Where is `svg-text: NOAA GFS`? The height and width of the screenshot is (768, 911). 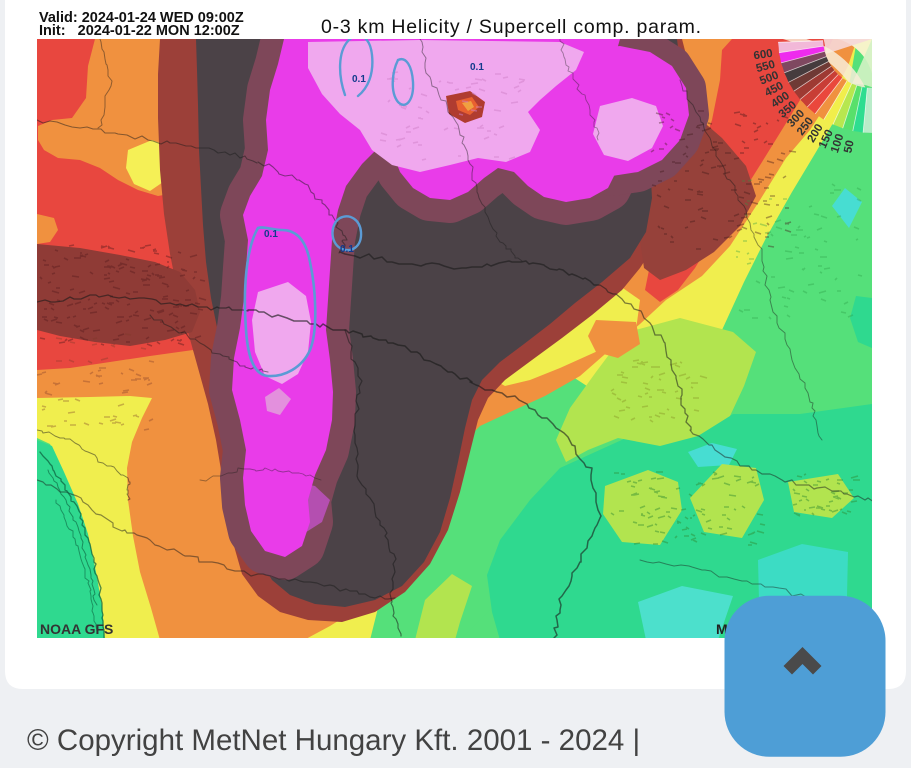
svg-text: NOAA GFS is located at coordinates (76, 629).